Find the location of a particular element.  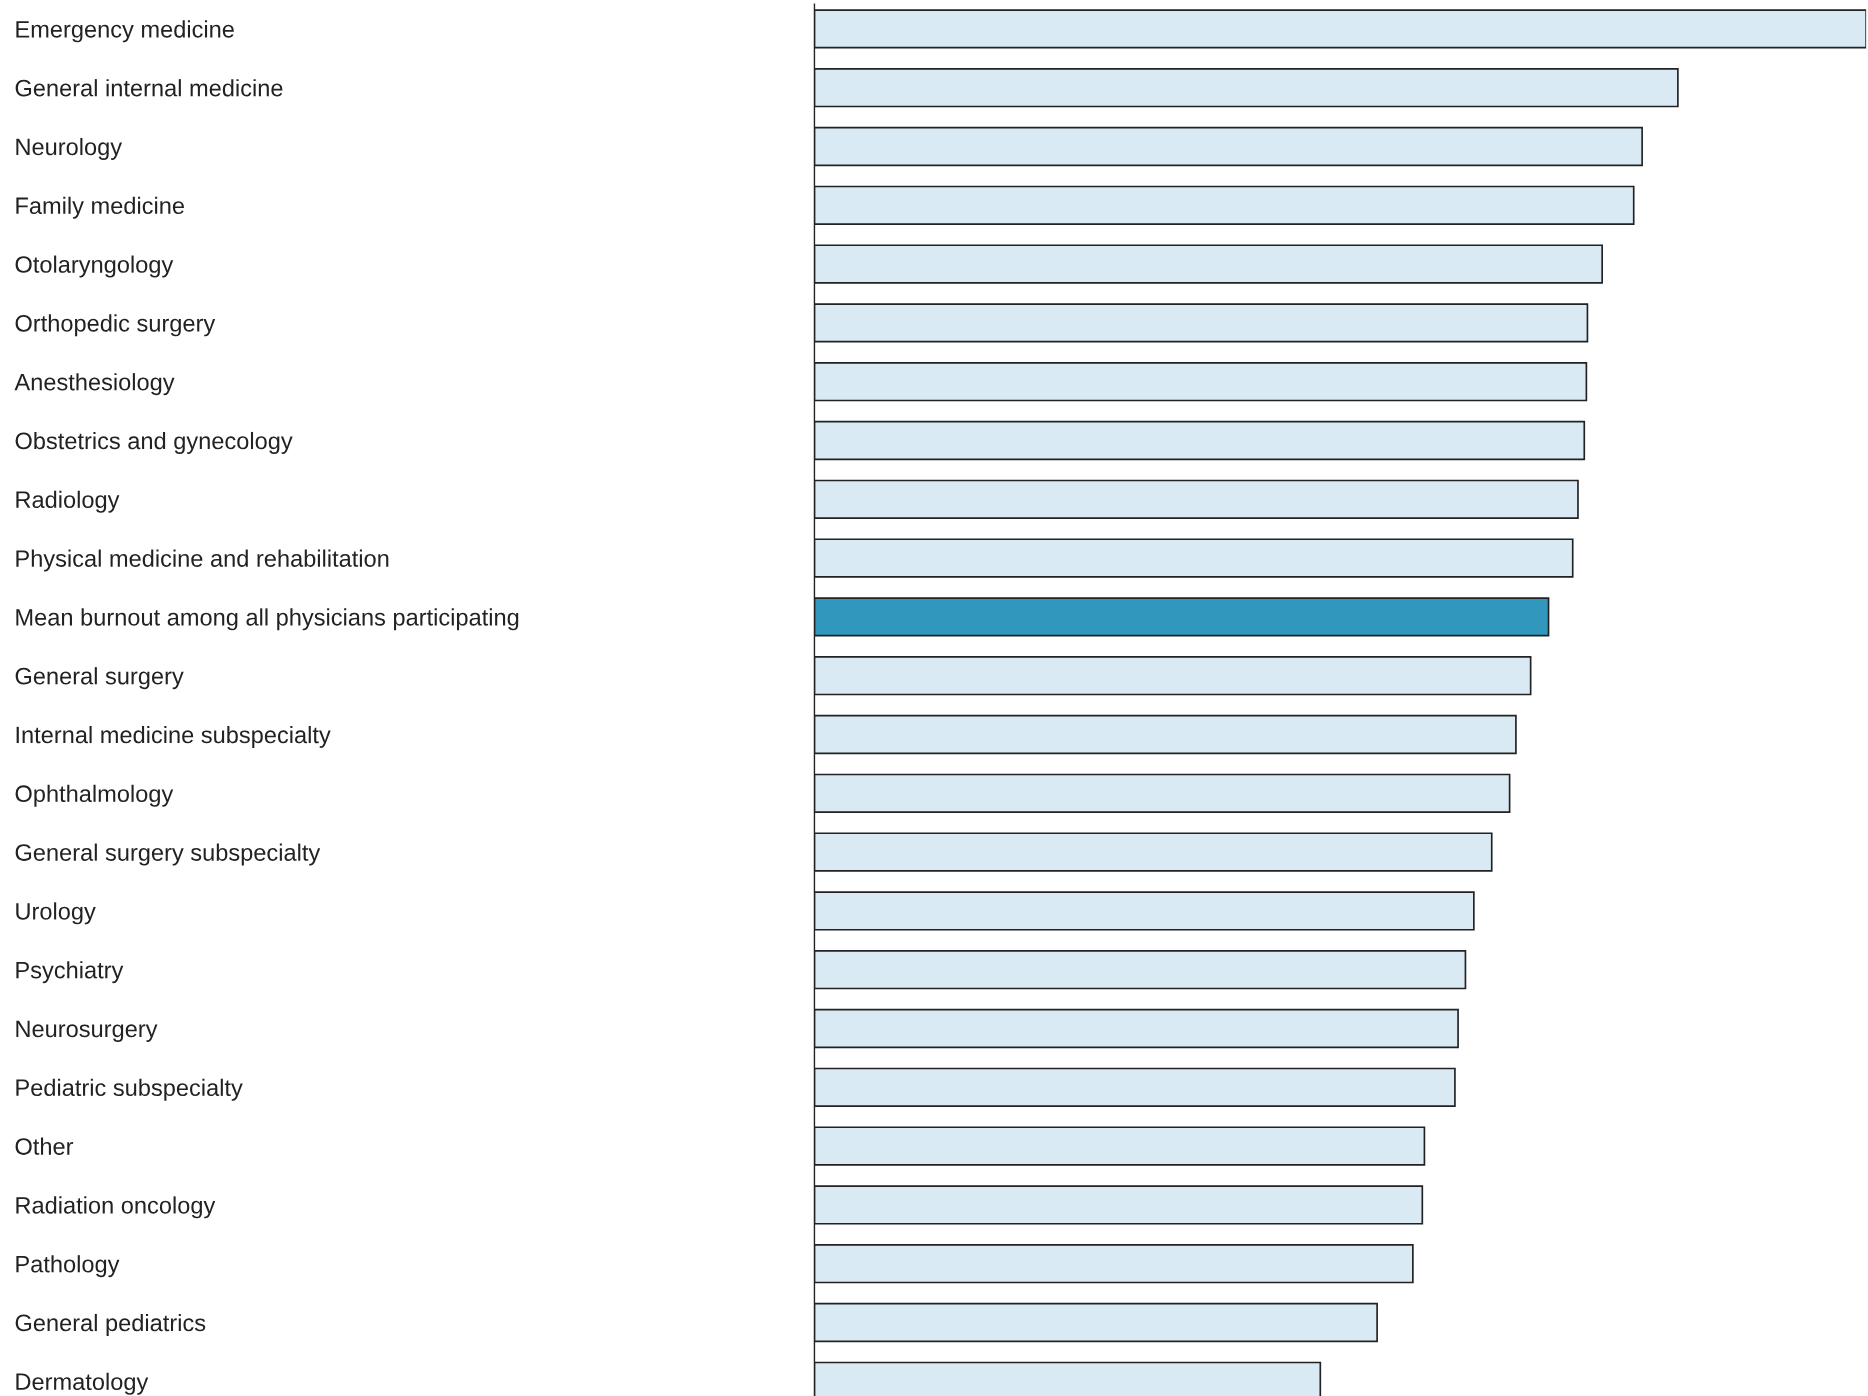

y-tick-label: Radiology is located at coordinates (68, 501).